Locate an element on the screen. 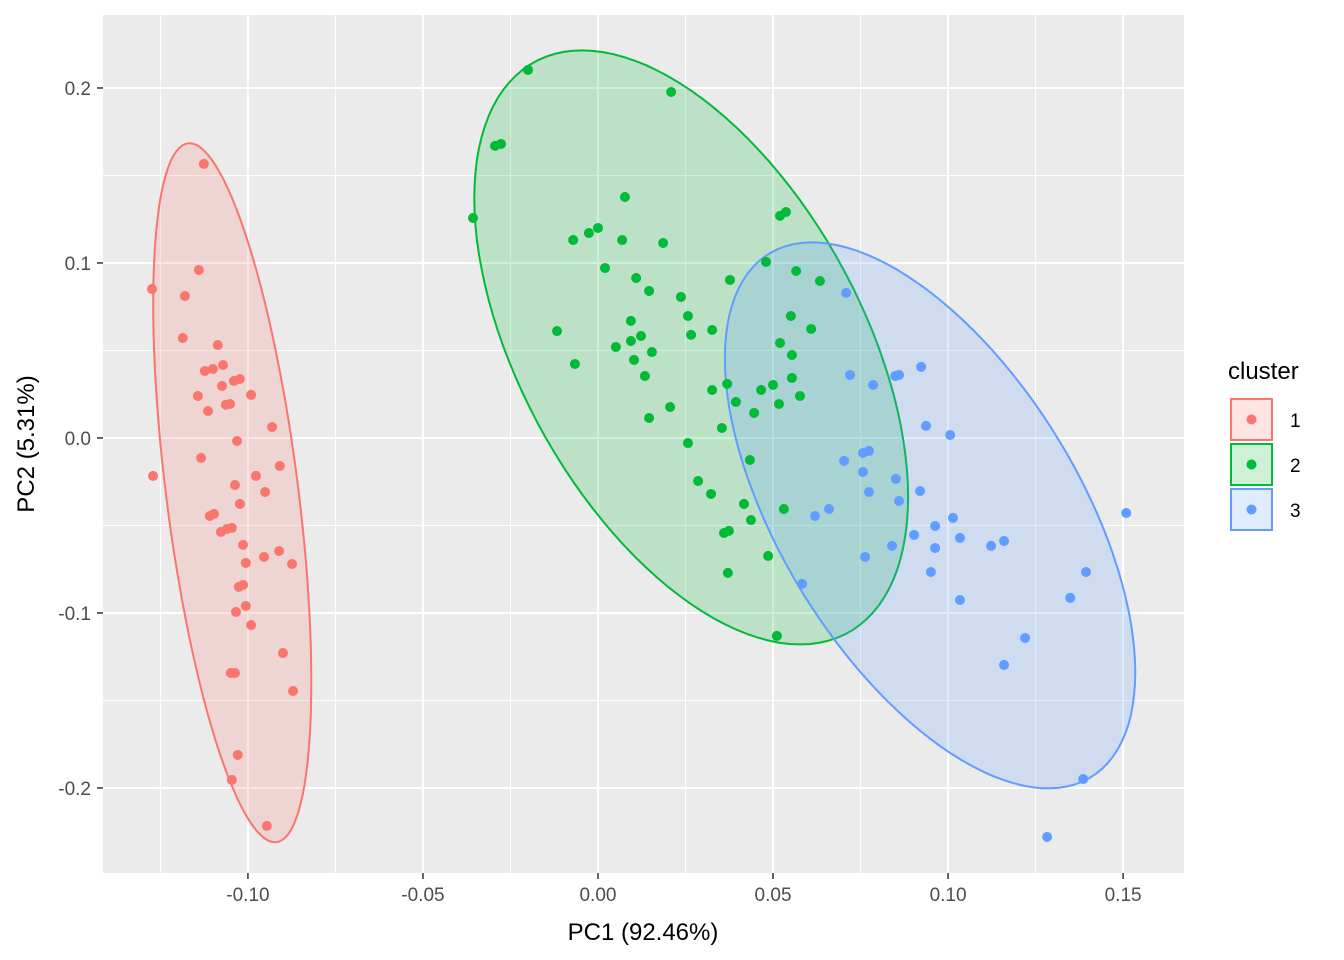 This screenshot has width=1344, height=960. legend-label-3: 3 is located at coordinates (1295, 511).